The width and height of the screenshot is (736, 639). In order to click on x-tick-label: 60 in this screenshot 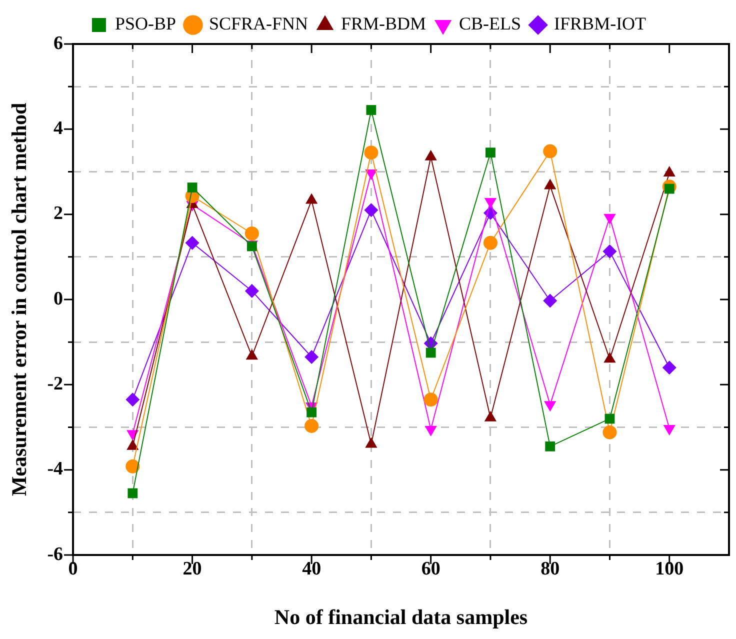, I will do `click(430, 569)`.